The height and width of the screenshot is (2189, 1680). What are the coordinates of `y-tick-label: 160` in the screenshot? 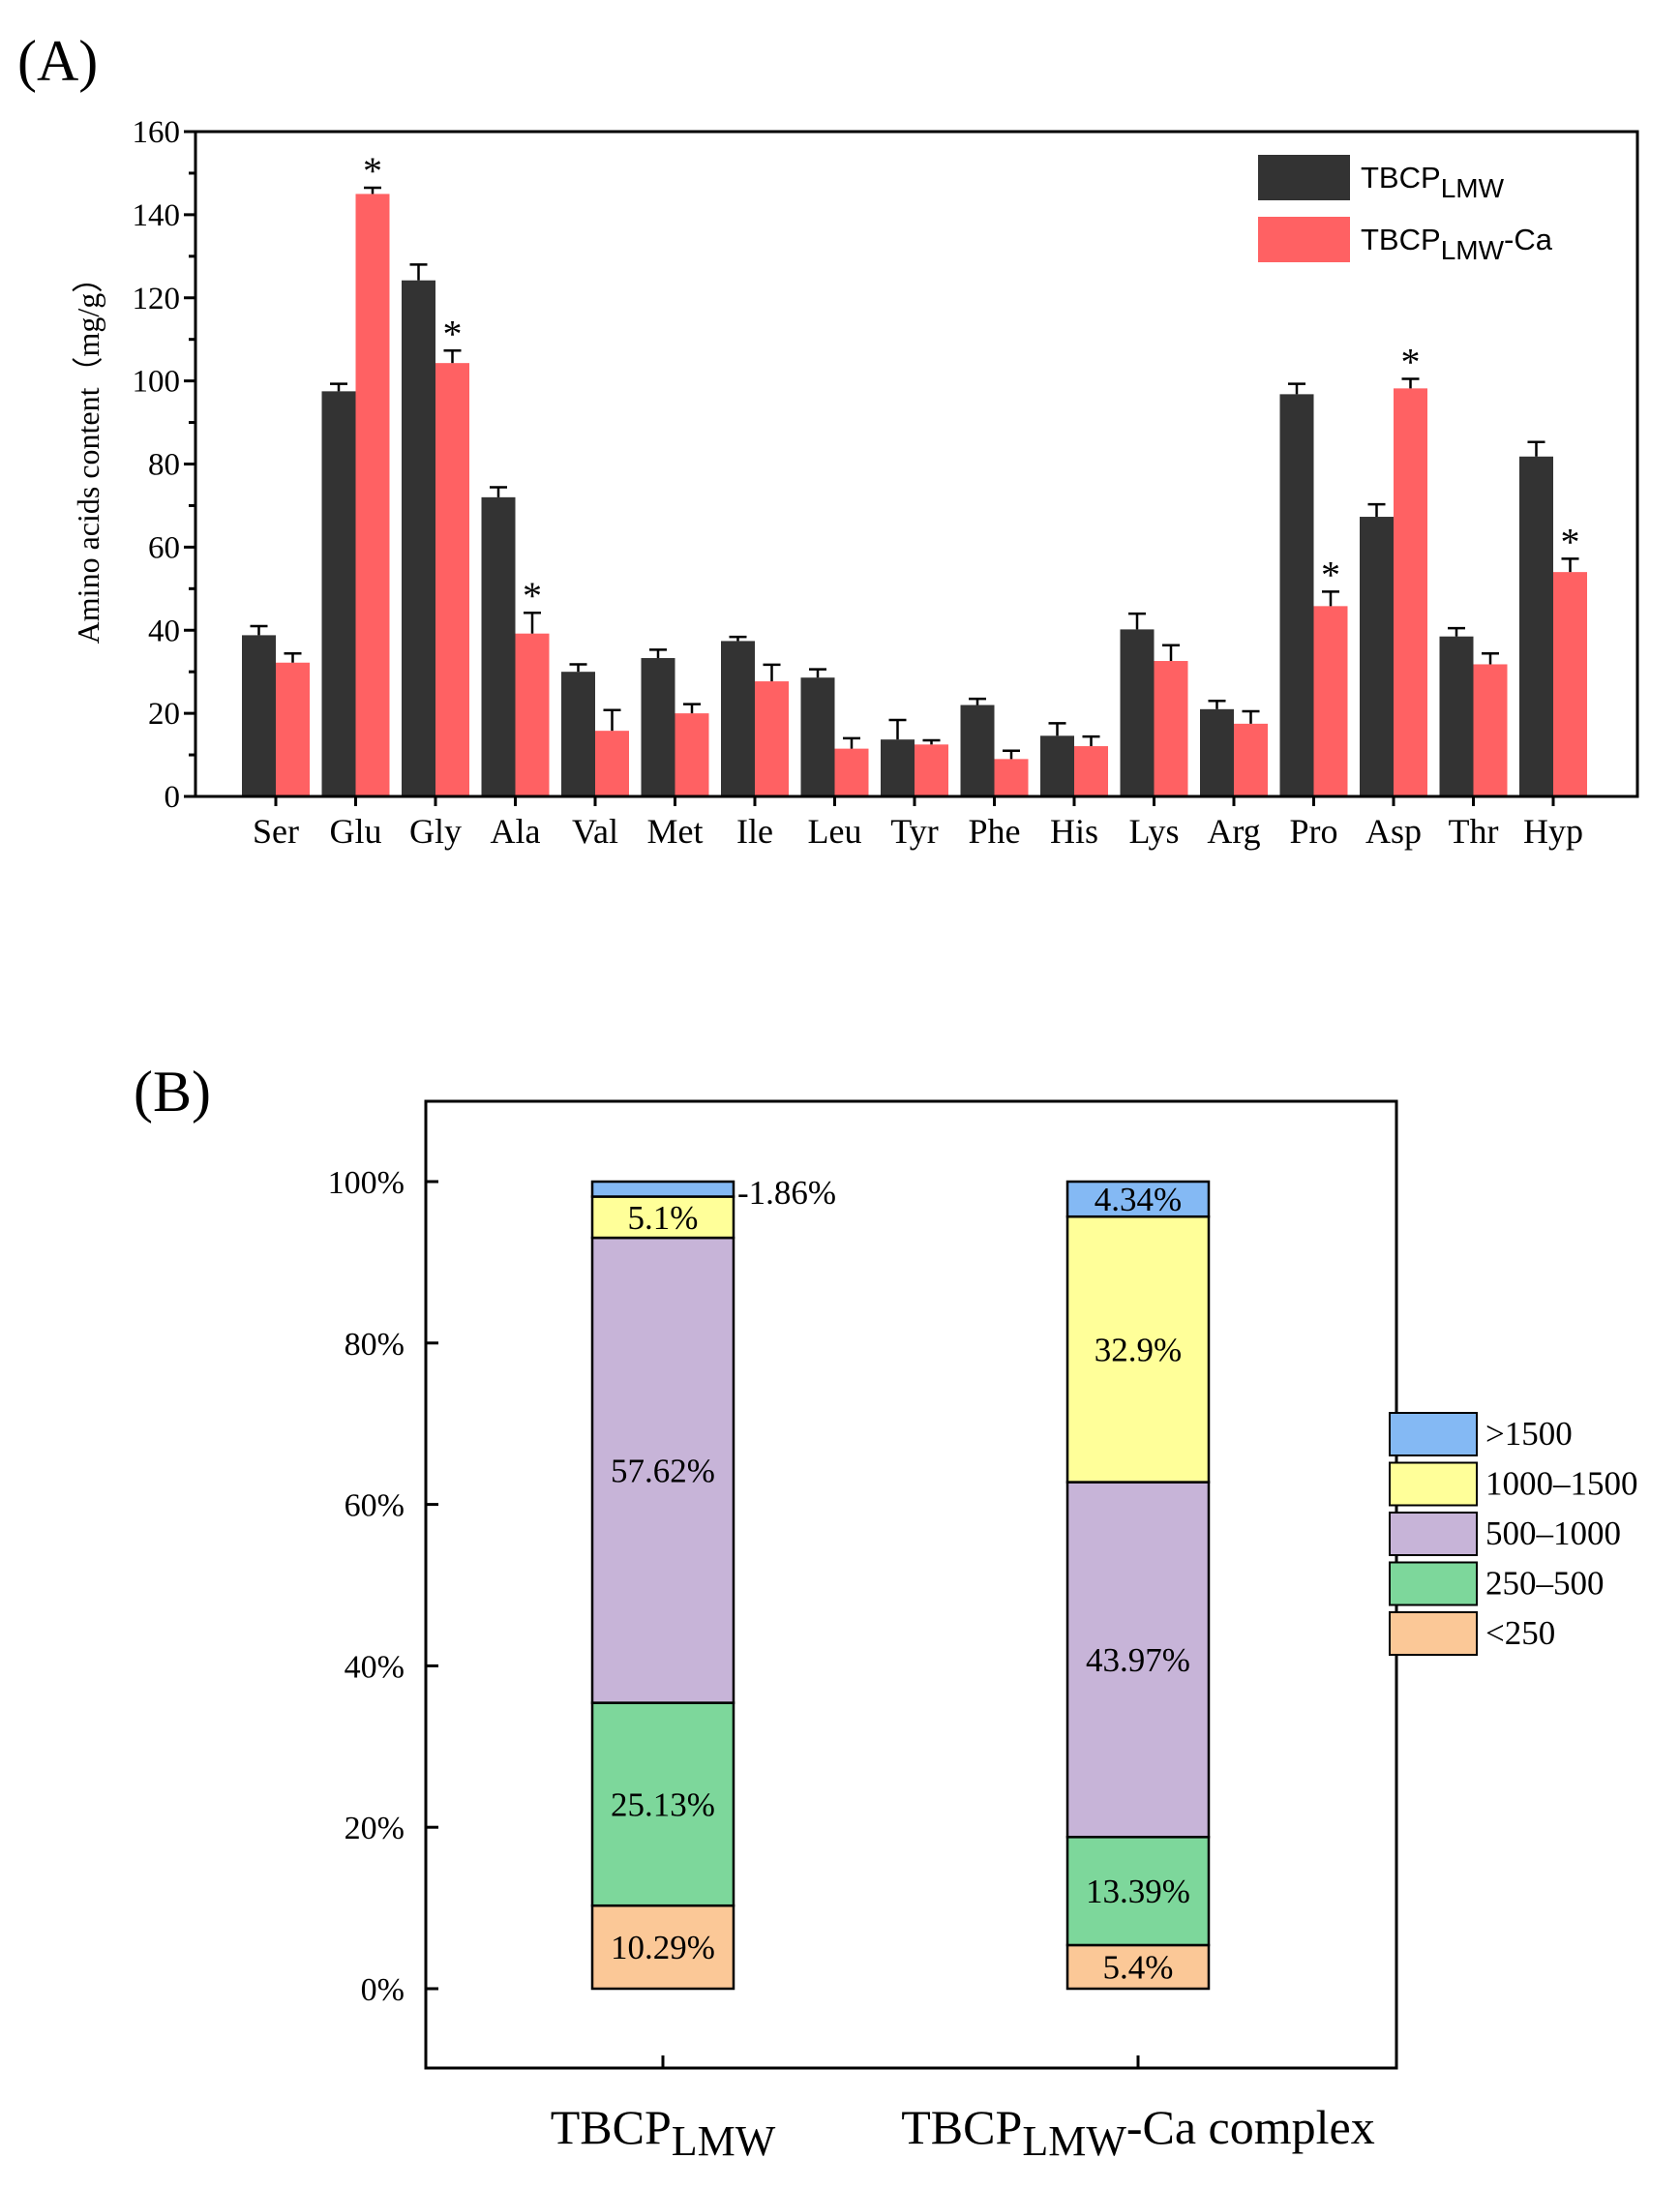 It's located at (157, 132).